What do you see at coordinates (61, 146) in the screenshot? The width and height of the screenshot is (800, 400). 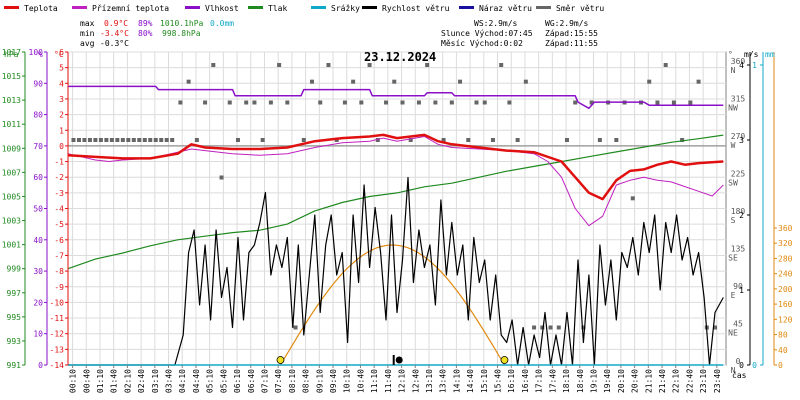 I see `temperature-axis-tick-label: 0` at bounding box center [61, 146].